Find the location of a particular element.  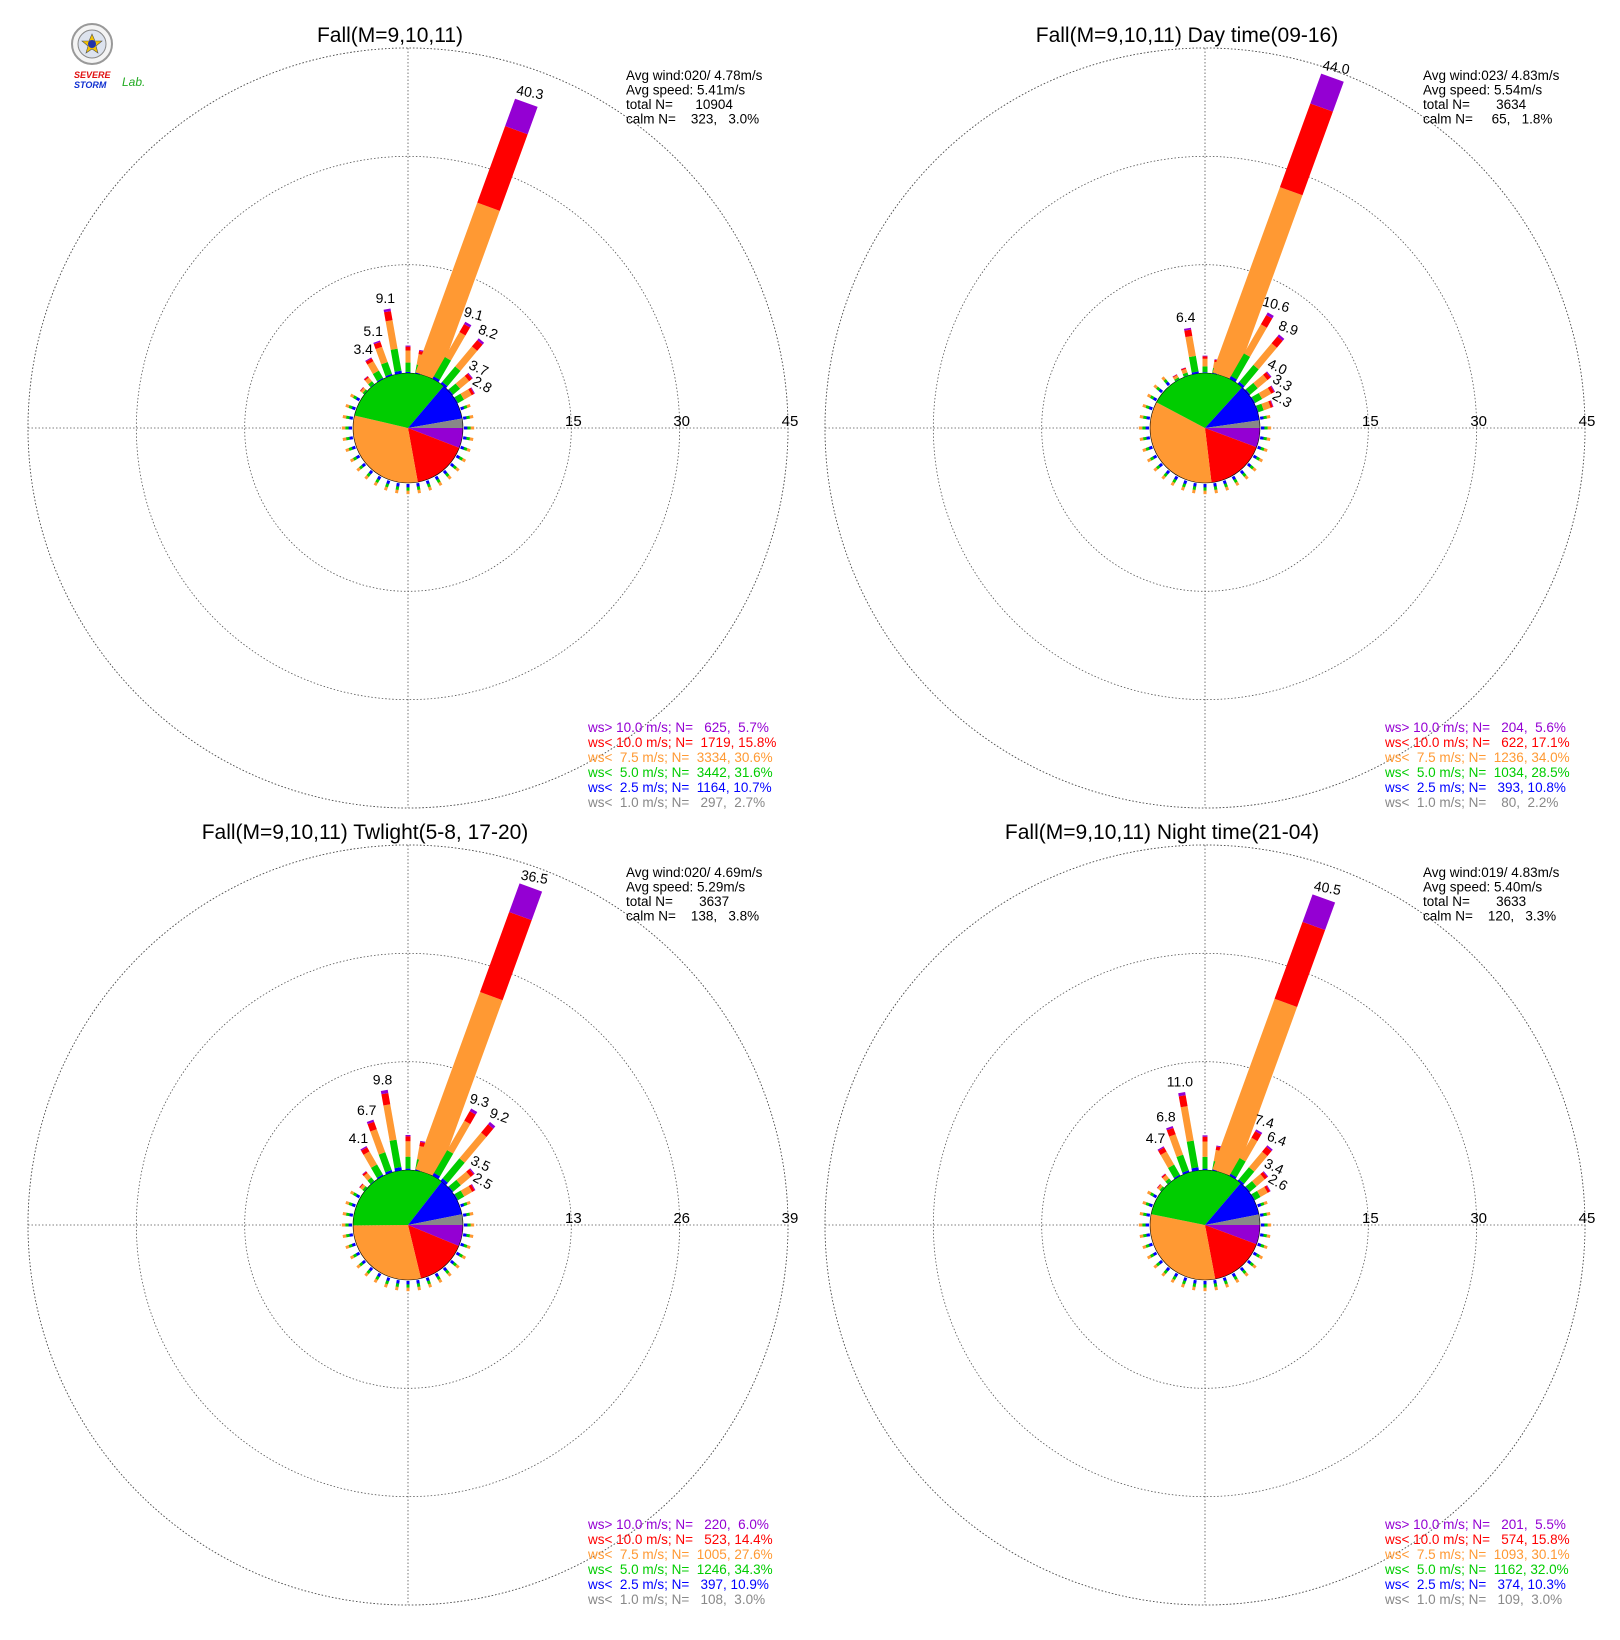

bar-label: 9.1 is located at coordinates (386, 298).